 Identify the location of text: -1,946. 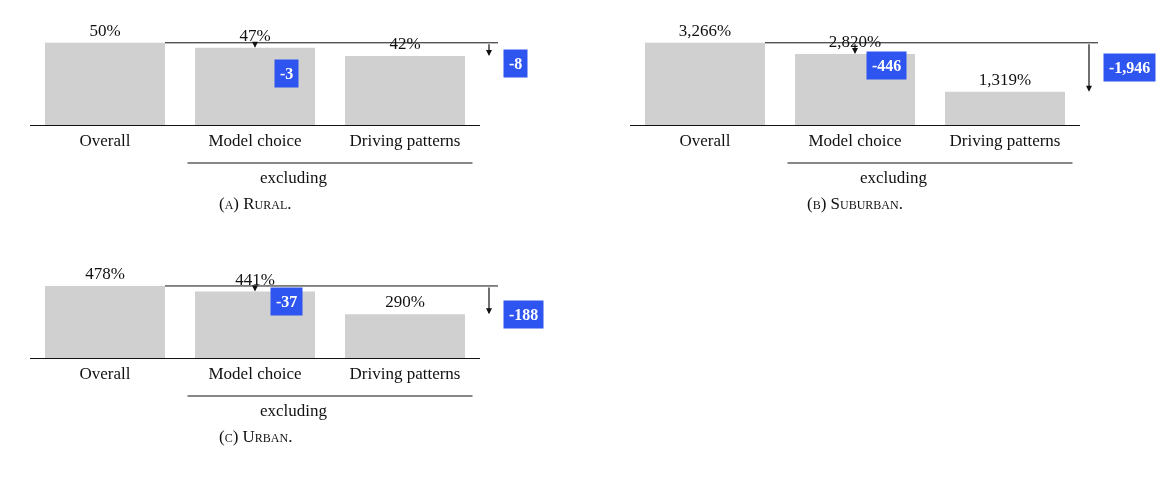
(1130, 67).